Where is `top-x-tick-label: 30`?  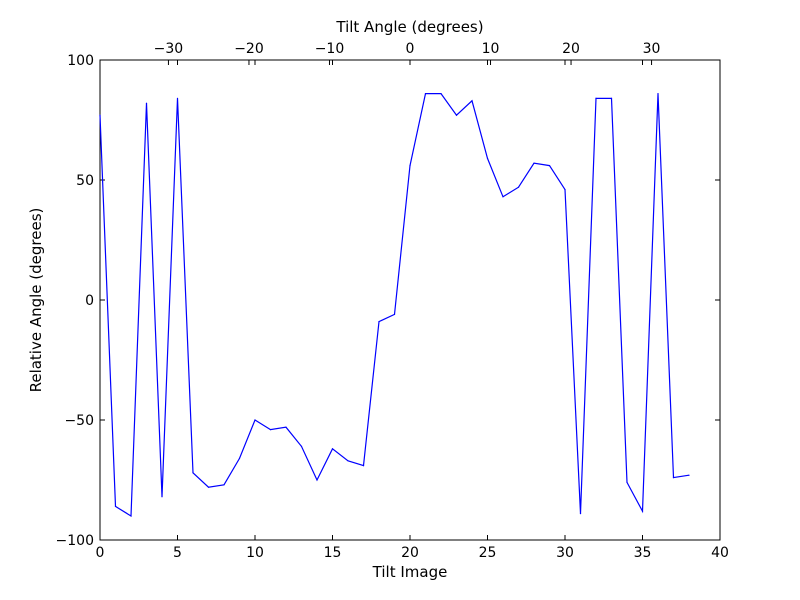
top-x-tick-label: 30 is located at coordinates (652, 49).